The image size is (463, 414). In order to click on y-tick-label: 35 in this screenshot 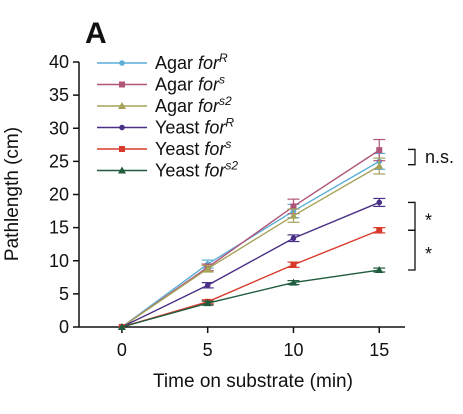, I will do `click(59, 95)`.